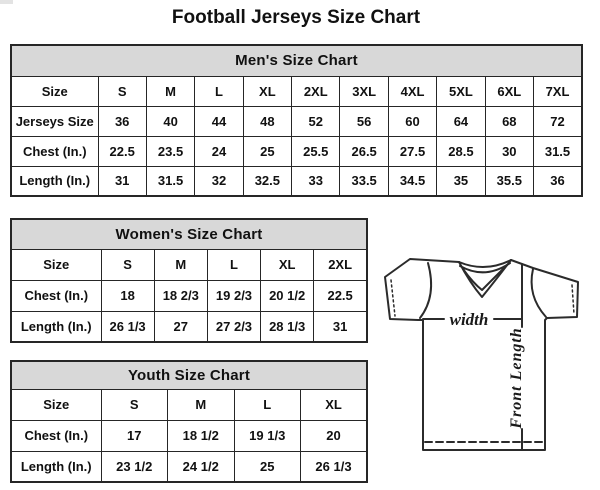  What do you see at coordinates (287, 326) in the screenshot?
I see `table-cell: 28 1/3` at bounding box center [287, 326].